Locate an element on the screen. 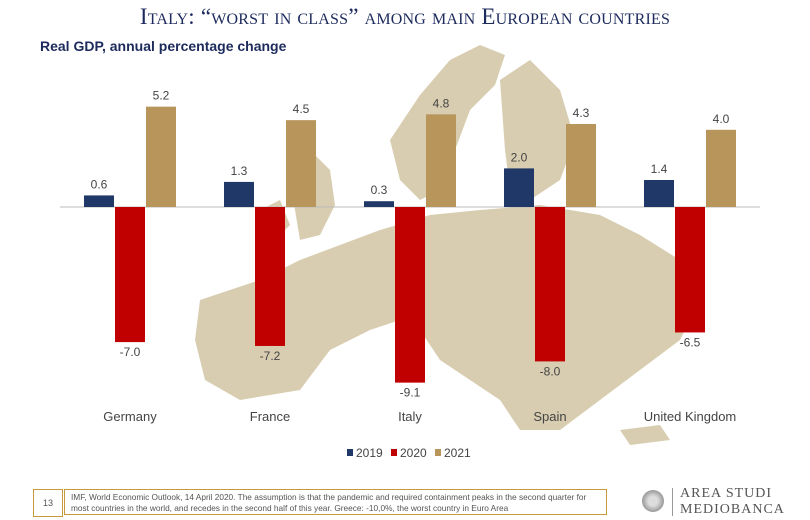  bar-2021-spain is located at coordinates (581, 165).